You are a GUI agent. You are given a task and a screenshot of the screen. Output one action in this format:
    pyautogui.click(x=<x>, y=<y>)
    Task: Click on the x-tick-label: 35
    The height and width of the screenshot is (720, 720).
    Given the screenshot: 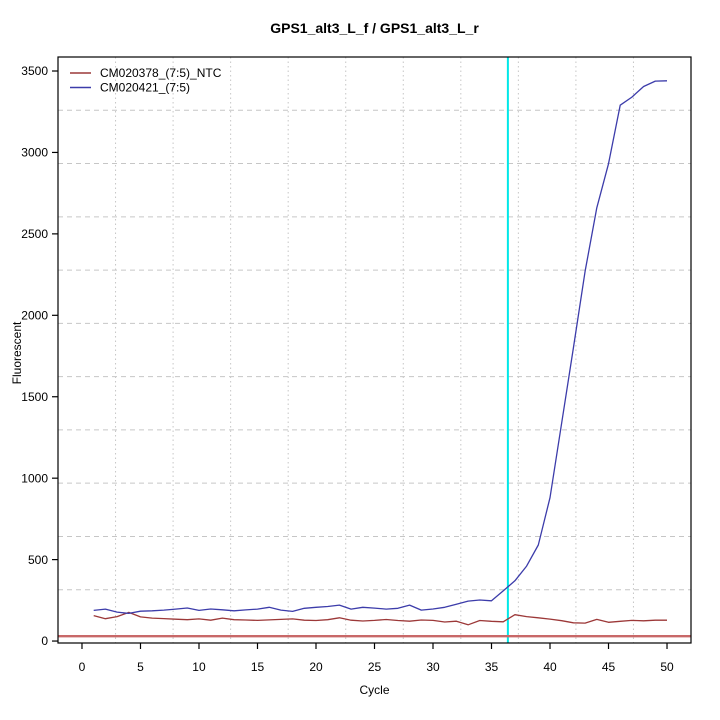 What is the action you would take?
    pyautogui.click(x=492, y=667)
    